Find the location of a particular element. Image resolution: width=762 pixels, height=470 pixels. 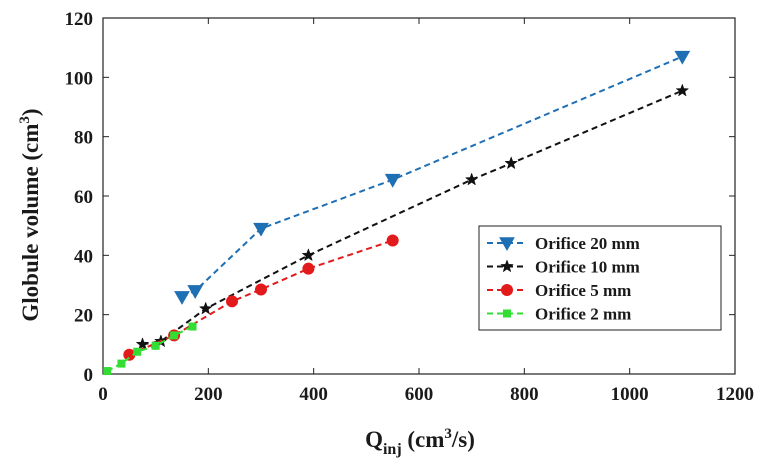

x-axis-title-main: Q is located at coordinates (374, 439).